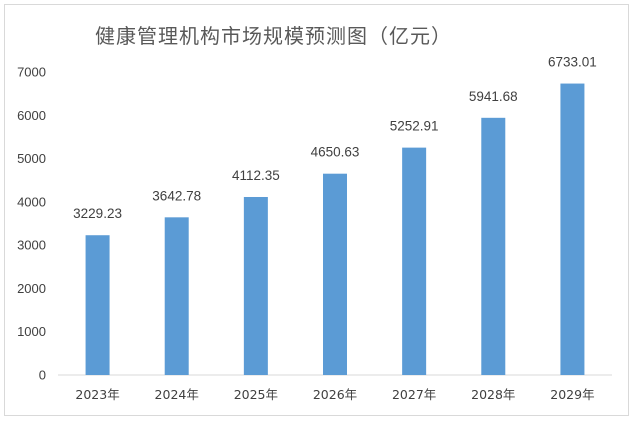  Describe the element at coordinates (31, 288) in the screenshot. I see `y-tick-label: 2000` at that location.